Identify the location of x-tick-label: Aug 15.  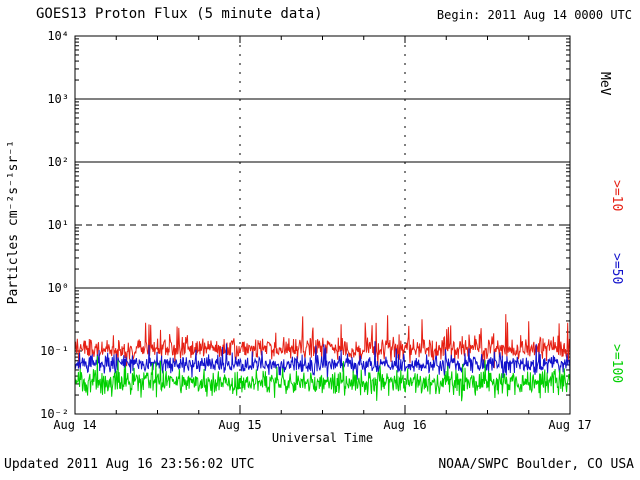
(239, 425).